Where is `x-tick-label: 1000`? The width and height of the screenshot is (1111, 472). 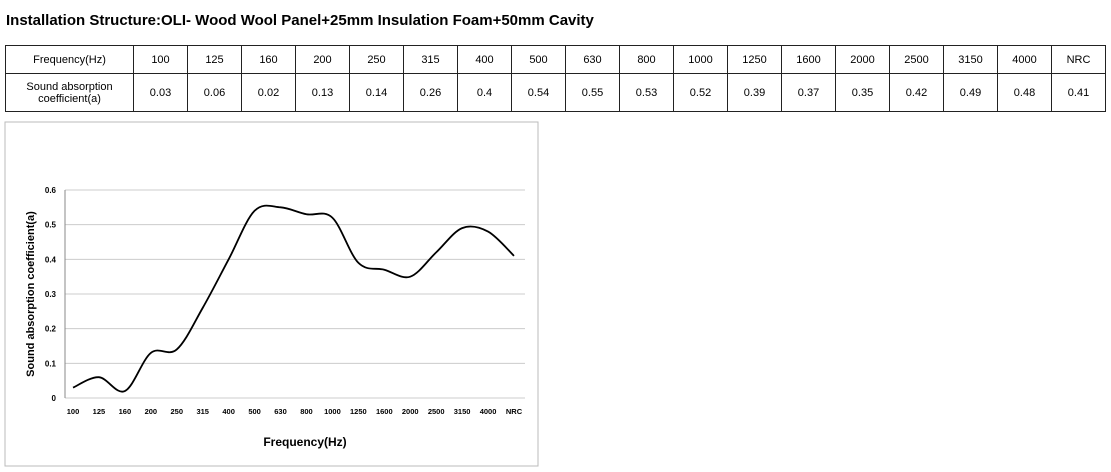
x-tick-label: 1000 is located at coordinates (332, 411).